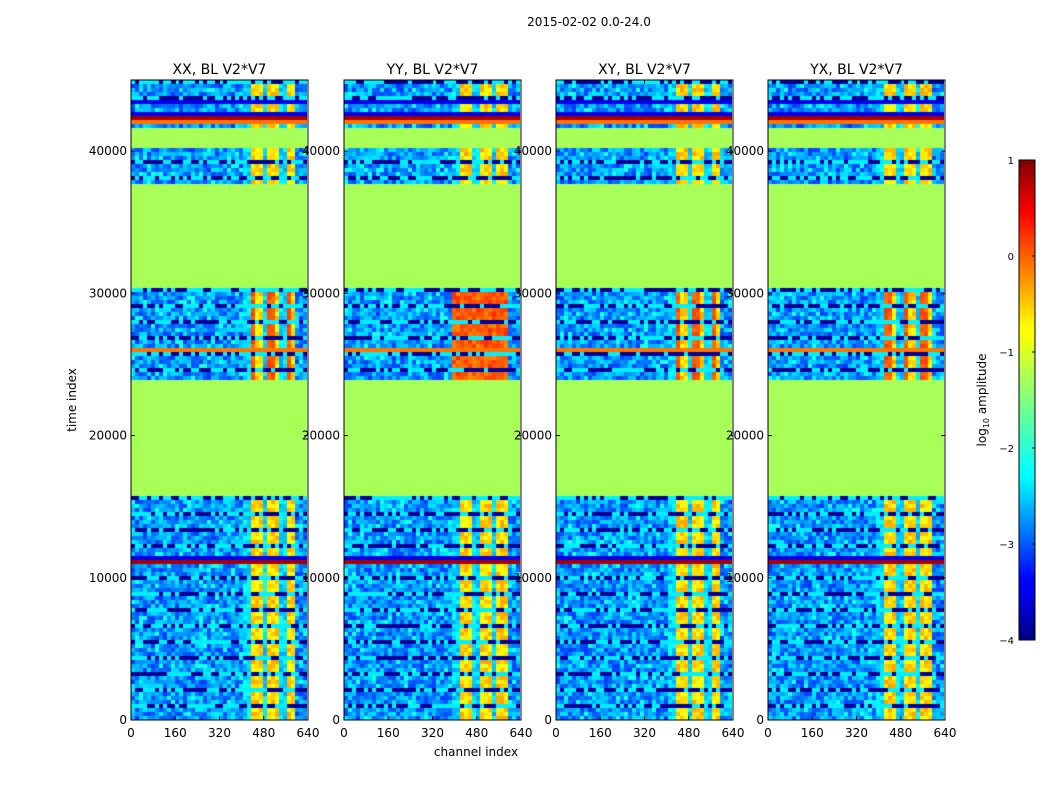  I want to click on colorbar-tick-label: −4, so click(1006, 641).